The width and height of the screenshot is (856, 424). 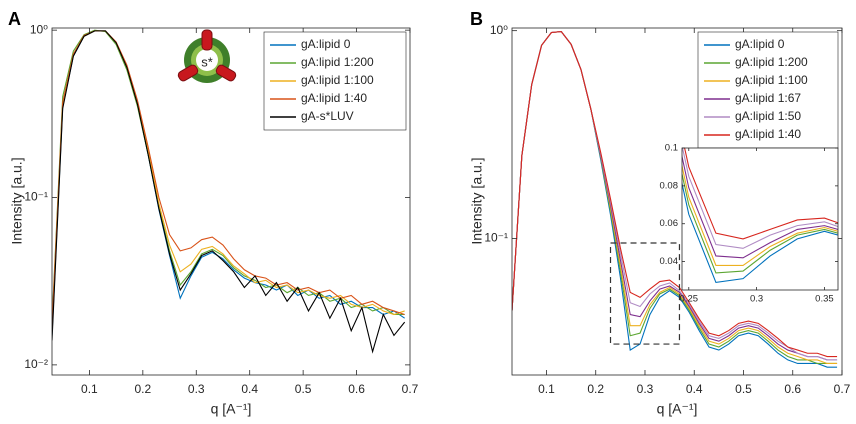 What do you see at coordinates (689, 299) in the screenshot?
I see `x-tick-label: 0.25` at bounding box center [689, 299].